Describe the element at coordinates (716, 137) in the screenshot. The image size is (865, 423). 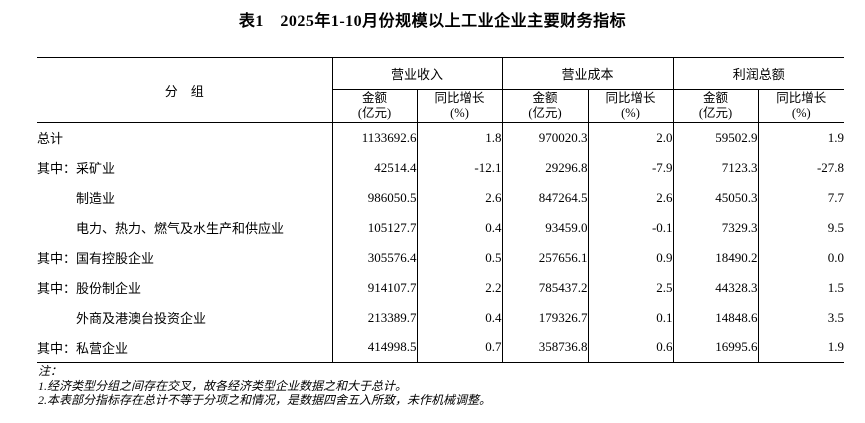
I see `value-cell: 59502.9` at that location.